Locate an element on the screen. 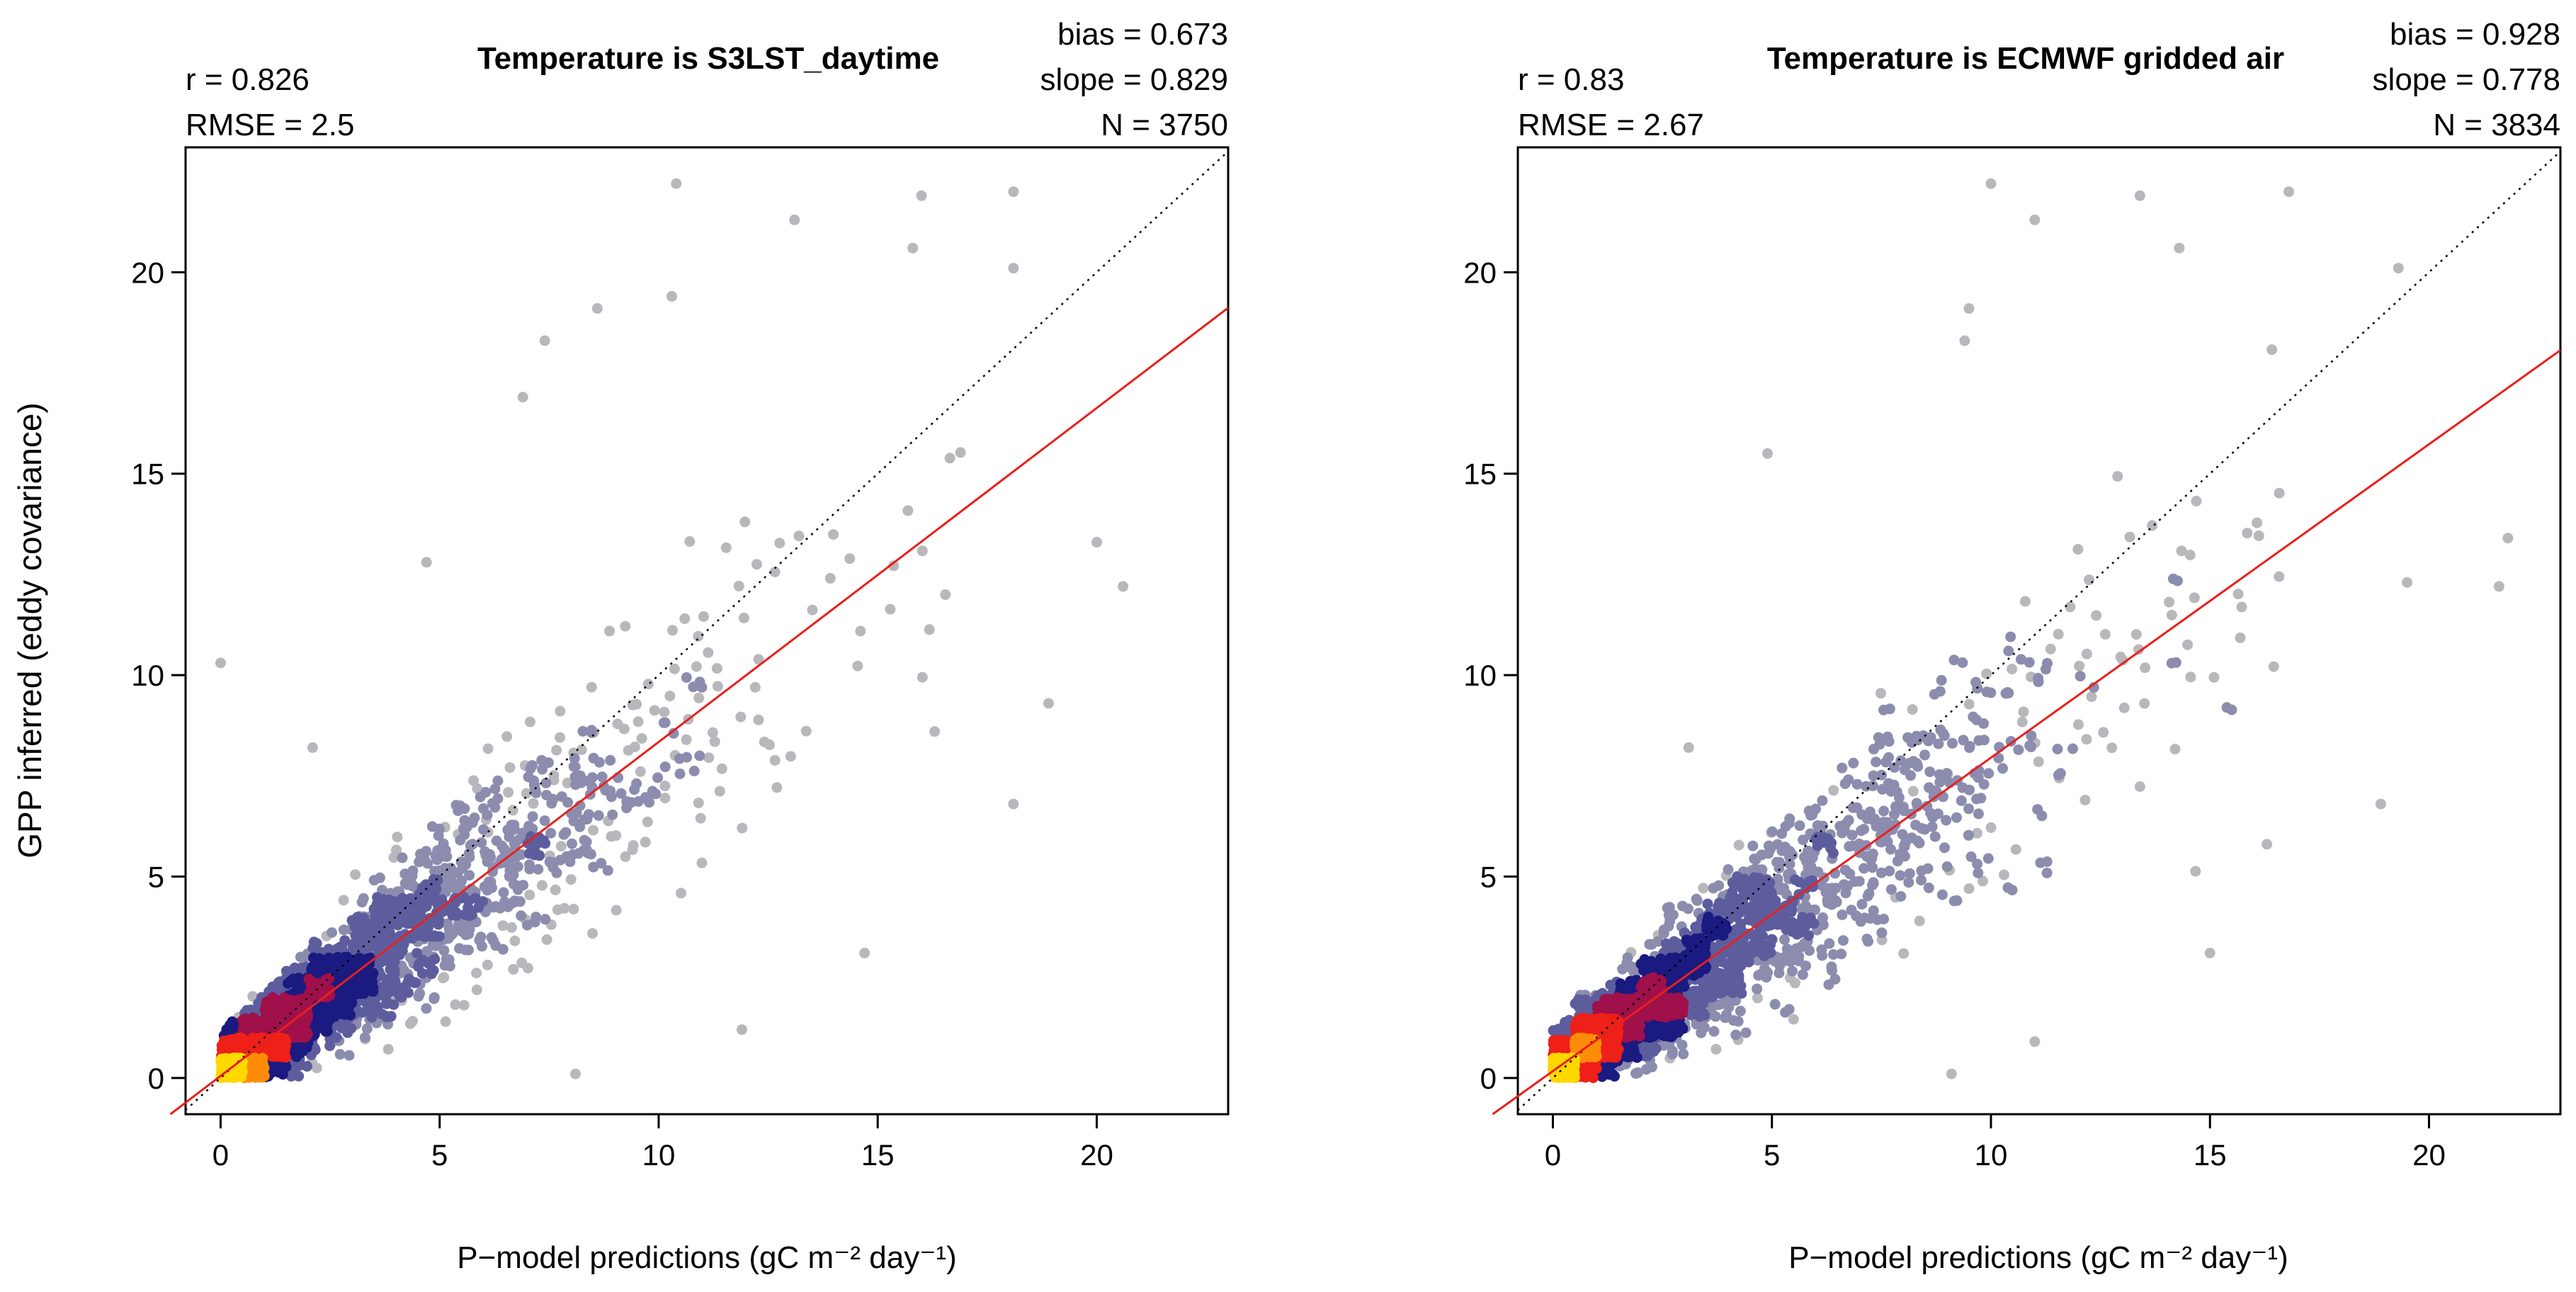 This screenshot has width=2576, height=1292. x-tick-label: 5 is located at coordinates (439, 1155).